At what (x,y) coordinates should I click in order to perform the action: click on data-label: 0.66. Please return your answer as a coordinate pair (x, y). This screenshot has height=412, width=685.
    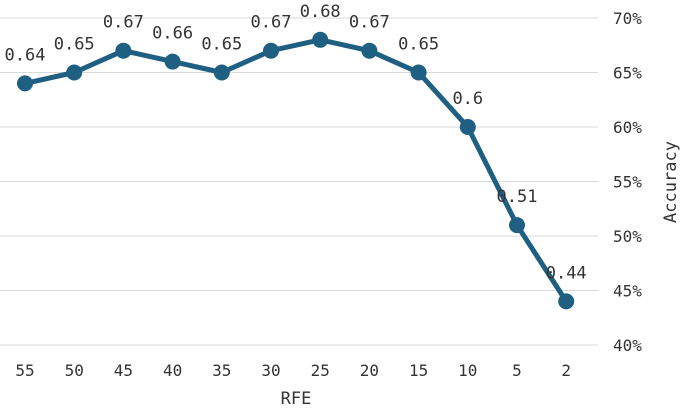
    Looking at the image, I should click on (172, 34).